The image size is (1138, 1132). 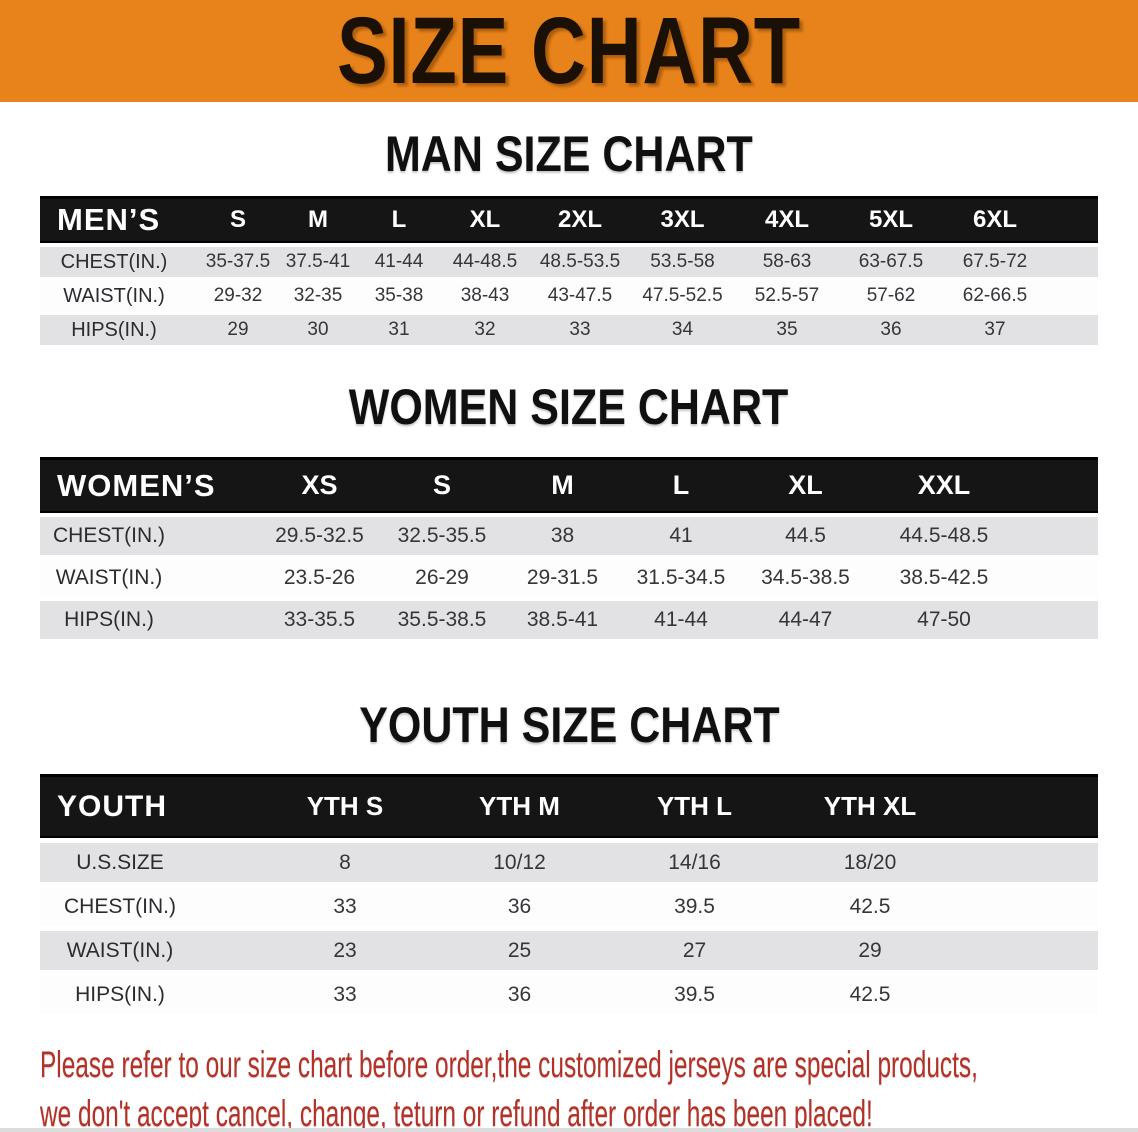 I want to click on women-column-header-3: L, so click(x=681, y=485).